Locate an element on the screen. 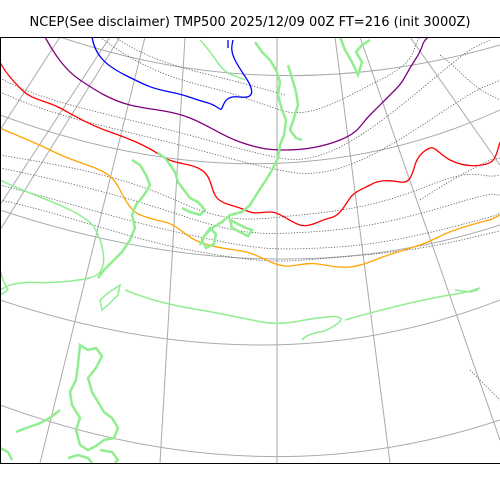 Image resolution: width=500 pixels, height=500 pixels. isotherm-blue is located at coordinates (172, 73).